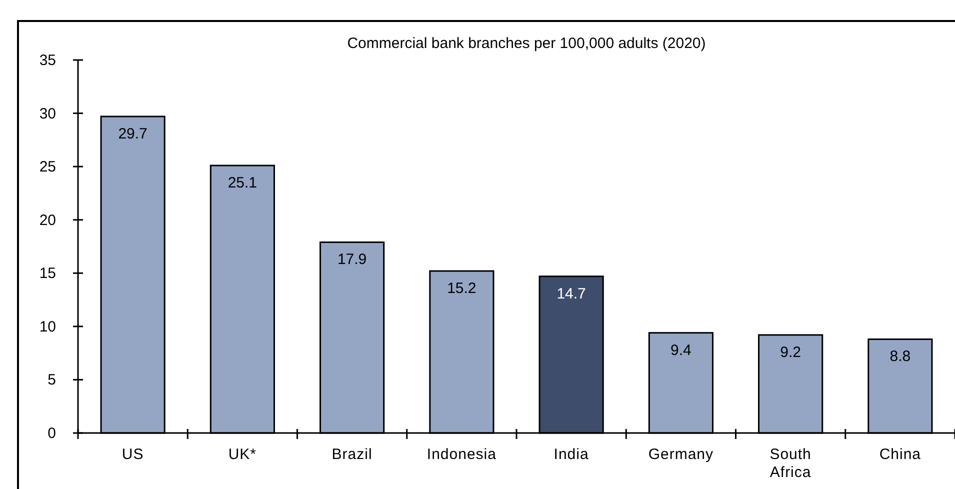 This screenshot has height=489, width=955. What do you see at coordinates (133, 133) in the screenshot?
I see `data-label: 29.7` at bounding box center [133, 133].